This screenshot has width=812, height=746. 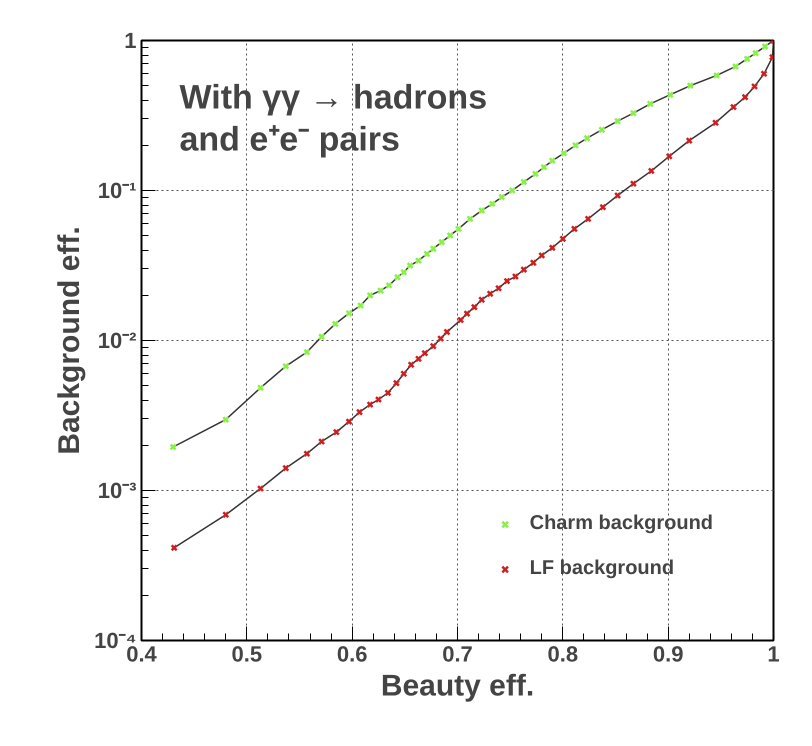 I want to click on x-tick-label: 0.9, so click(x=668, y=654).